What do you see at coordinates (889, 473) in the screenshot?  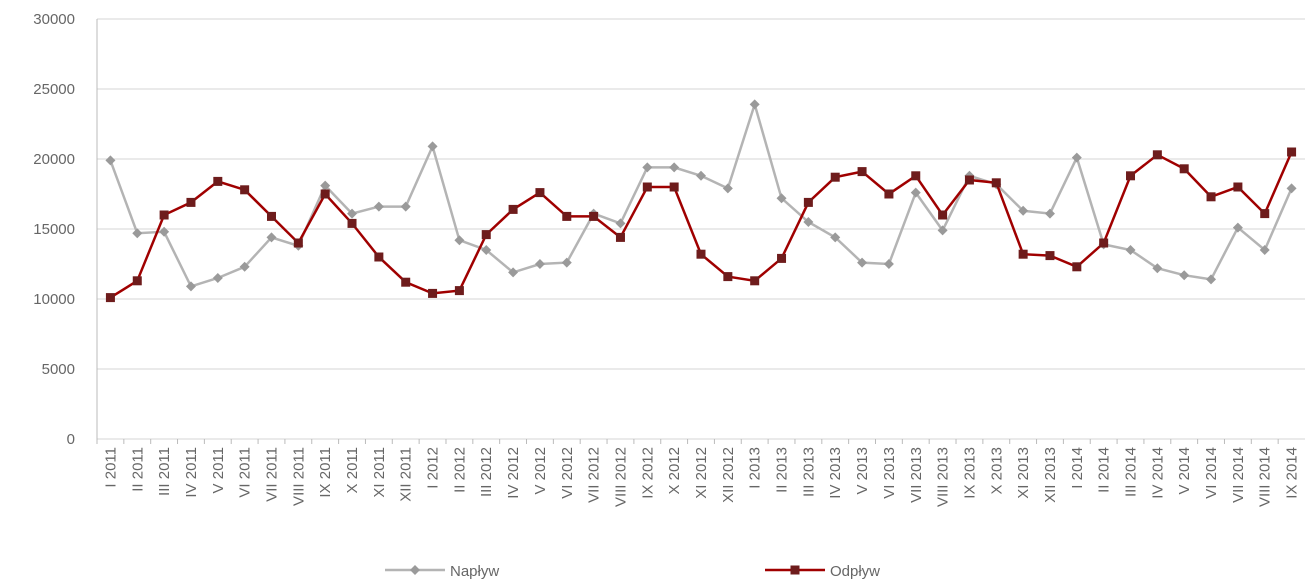 I see `x-tick-label: VI 2013` at bounding box center [889, 473].